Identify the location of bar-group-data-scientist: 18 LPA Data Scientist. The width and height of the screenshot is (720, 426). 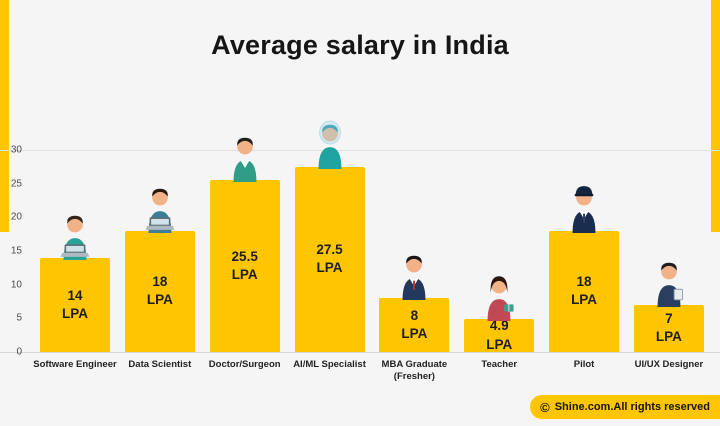
(159, 260).